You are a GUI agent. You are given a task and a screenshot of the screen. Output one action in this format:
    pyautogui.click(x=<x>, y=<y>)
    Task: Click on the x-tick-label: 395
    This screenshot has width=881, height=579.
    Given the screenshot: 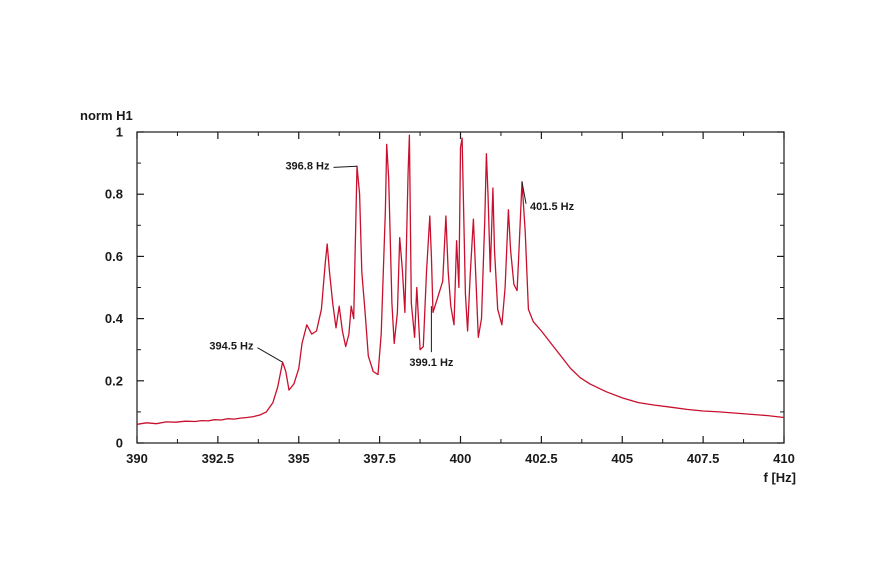 What is the action you would take?
    pyautogui.click(x=299, y=458)
    